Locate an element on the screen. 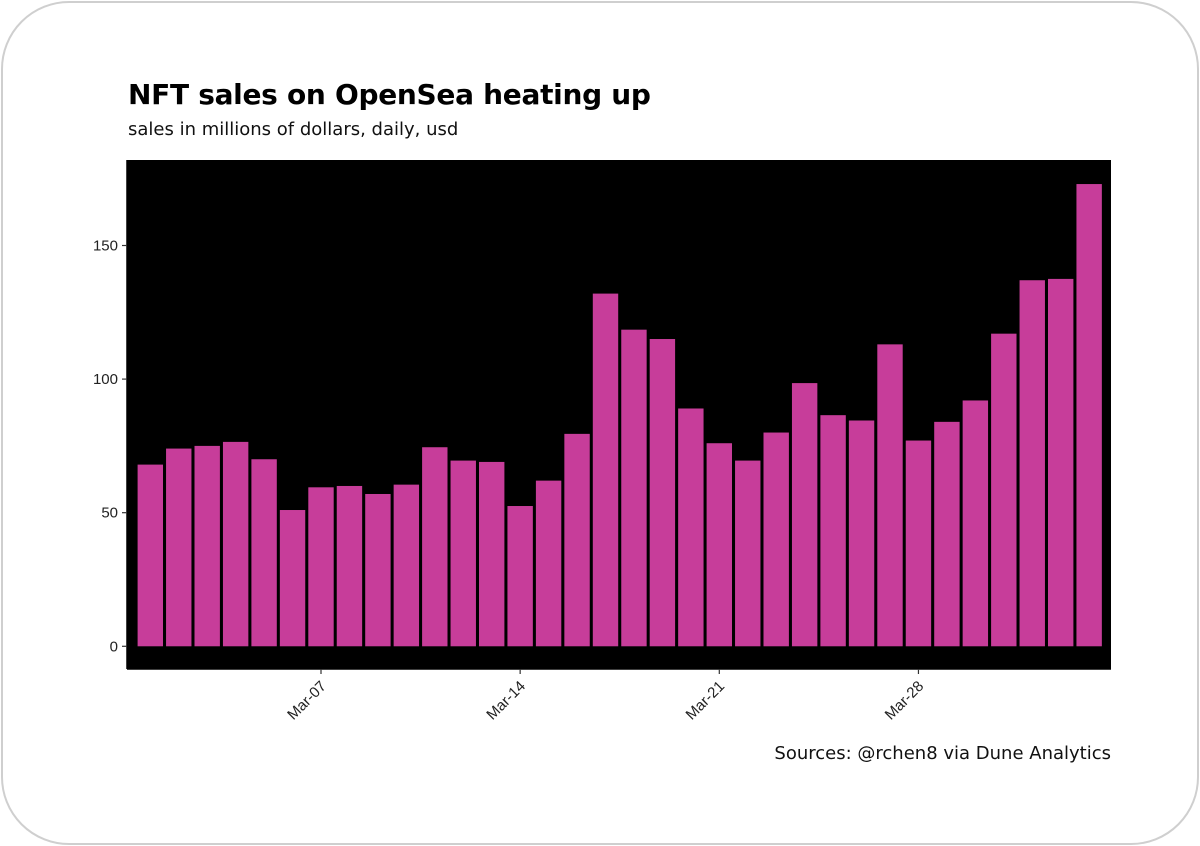 The height and width of the screenshot is (846, 1200). y-tick-label: 0 is located at coordinates (114, 646).